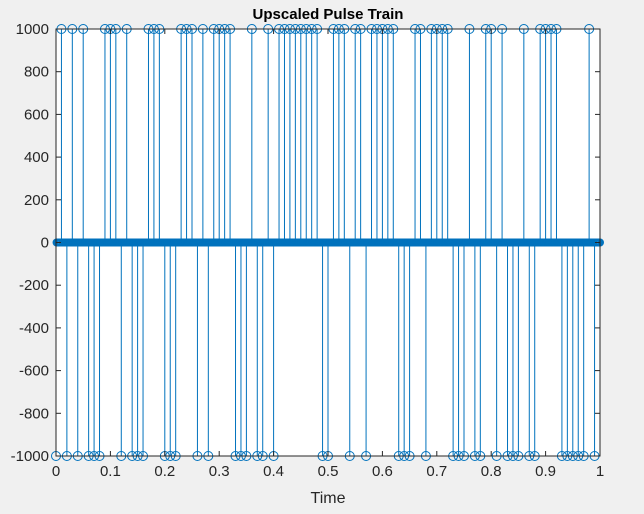 The image size is (644, 514). What do you see at coordinates (328, 14) in the screenshot?
I see `chart-title: Upscaled Pulse Train` at bounding box center [328, 14].